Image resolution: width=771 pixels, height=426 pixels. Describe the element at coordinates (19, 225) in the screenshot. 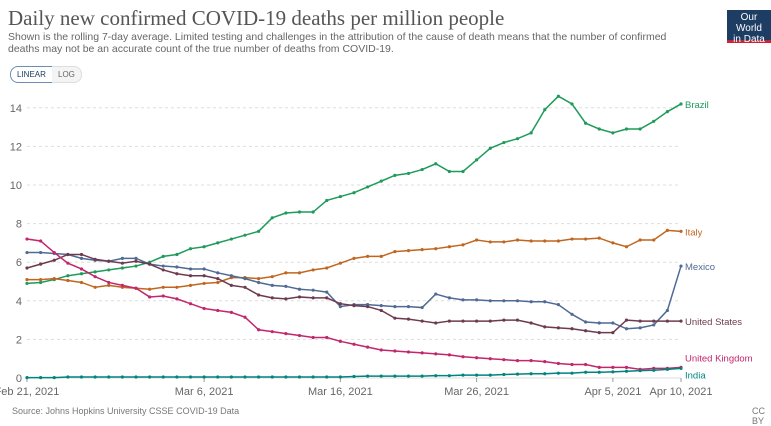

I see `y-tick-label: 8` at that location.